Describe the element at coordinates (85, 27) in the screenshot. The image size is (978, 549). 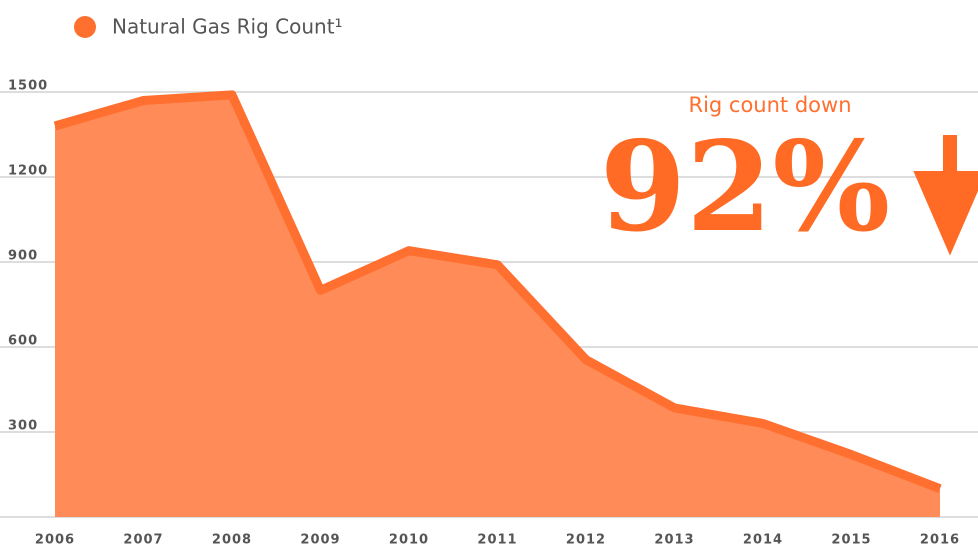
I see `legend-swatch` at that location.